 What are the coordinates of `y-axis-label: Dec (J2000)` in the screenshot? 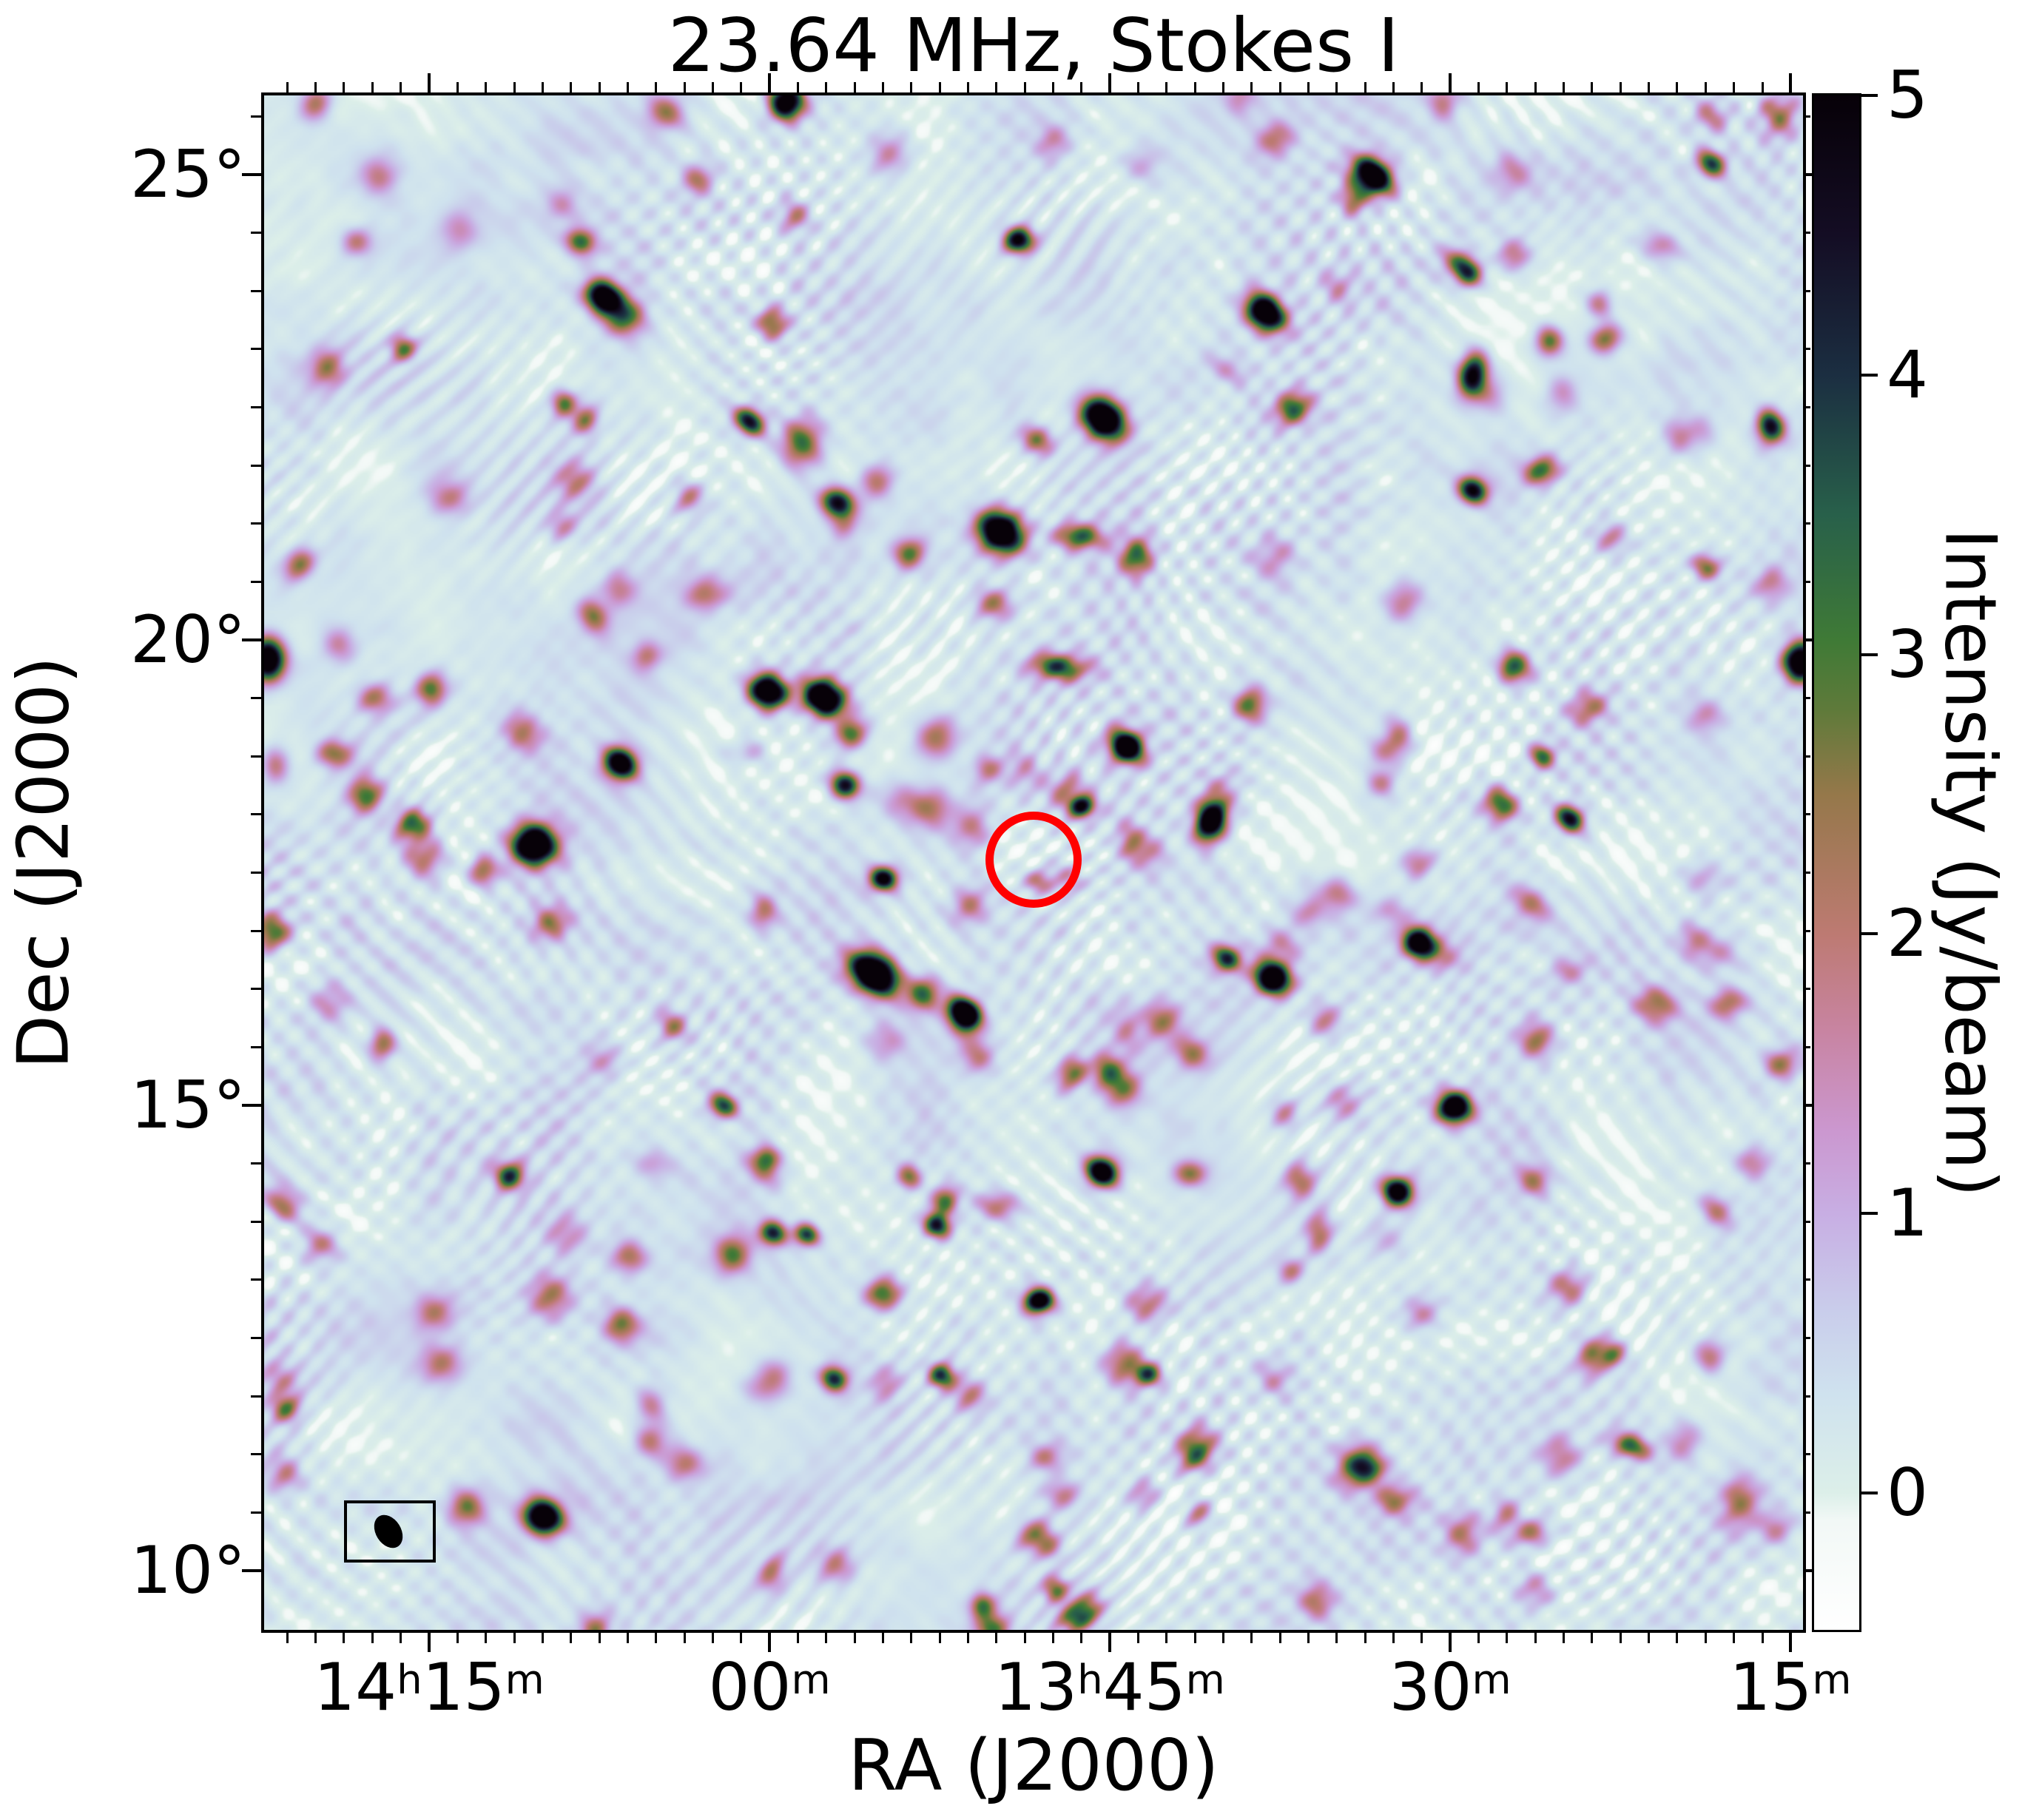 It's located at (44, 862).